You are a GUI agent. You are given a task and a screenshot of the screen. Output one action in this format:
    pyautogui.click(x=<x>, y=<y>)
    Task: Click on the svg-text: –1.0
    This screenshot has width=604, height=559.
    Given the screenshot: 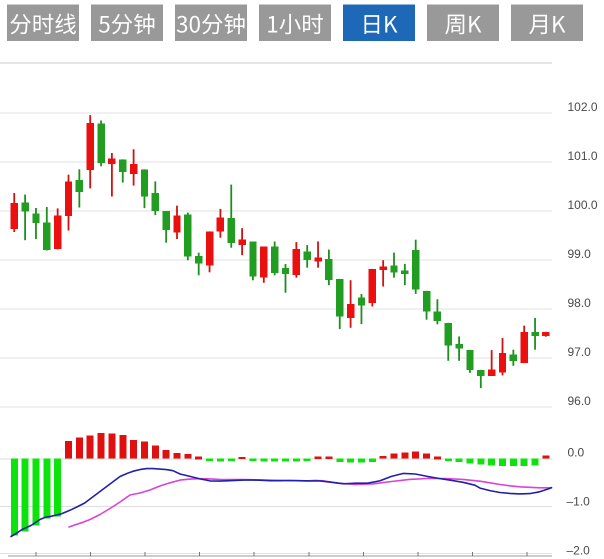 What is the action you would take?
    pyautogui.click(x=579, y=502)
    